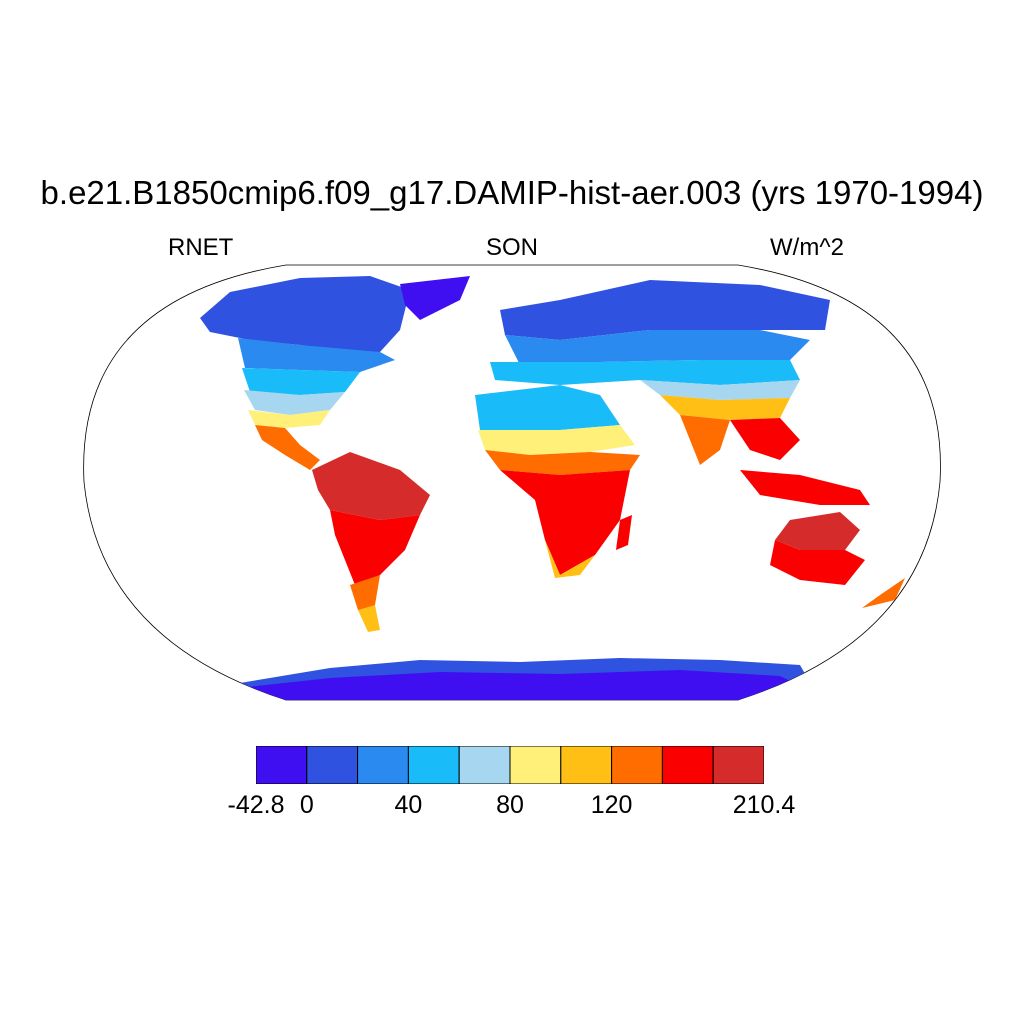 The height and width of the screenshot is (1024, 1024). What do you see at coordinates (665, 310) in the screenshot?
I see `eurasia-north` at bounding box center [665, 310].